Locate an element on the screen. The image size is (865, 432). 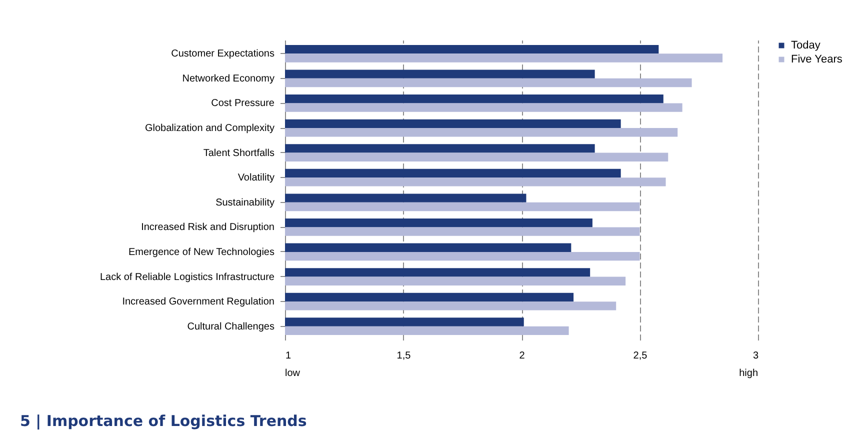
y-tick-label: Sustainability is located at coordinates (245, 202).